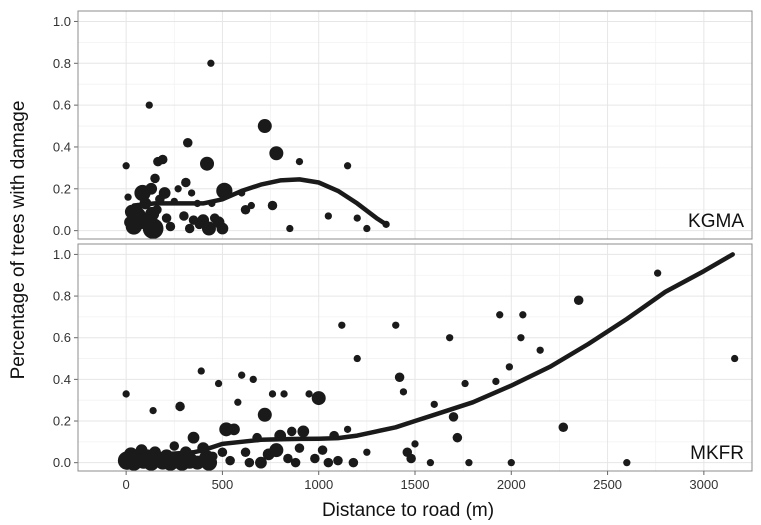 The image size is (761, 525). Describe the element at coordinates (223, 484) in the screenshot. I see `x-tick-label: 500` at that location.